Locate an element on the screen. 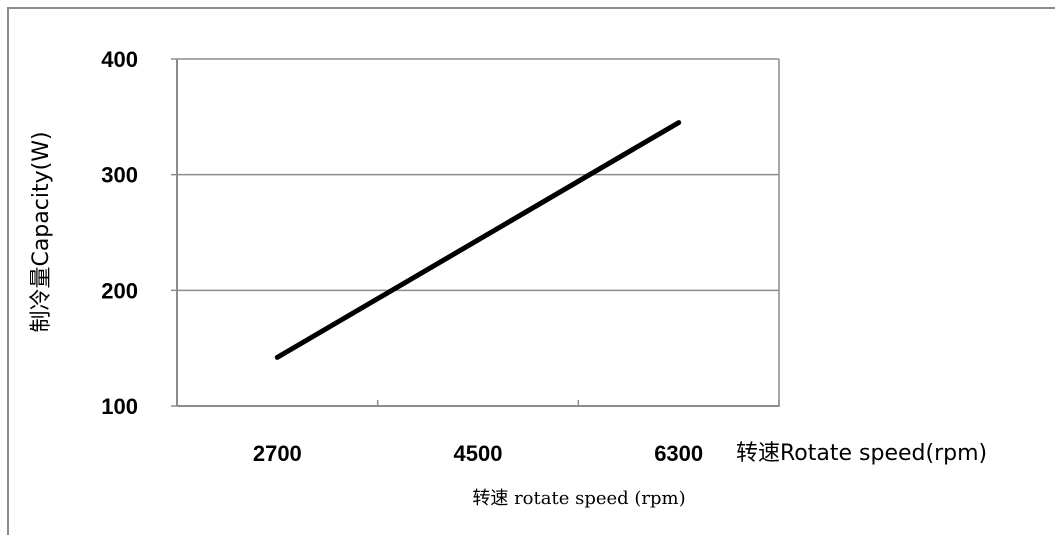 The image size is (1063, 538). y-axis-title: 制冷量Capacity(W) is located at coordinates (41, 231).